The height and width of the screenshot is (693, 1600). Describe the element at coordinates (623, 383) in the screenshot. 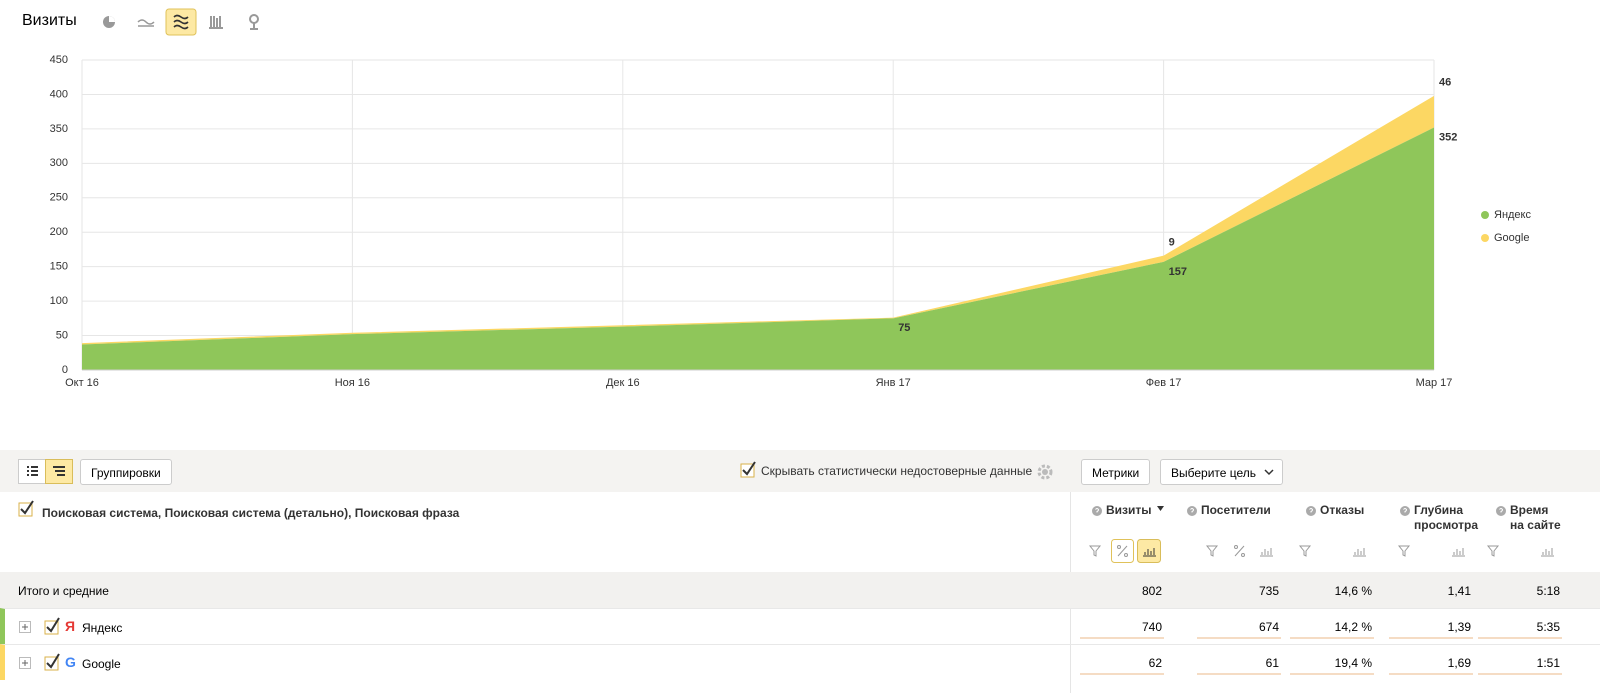

I see `x-tick-label: Дек 16` at that location.